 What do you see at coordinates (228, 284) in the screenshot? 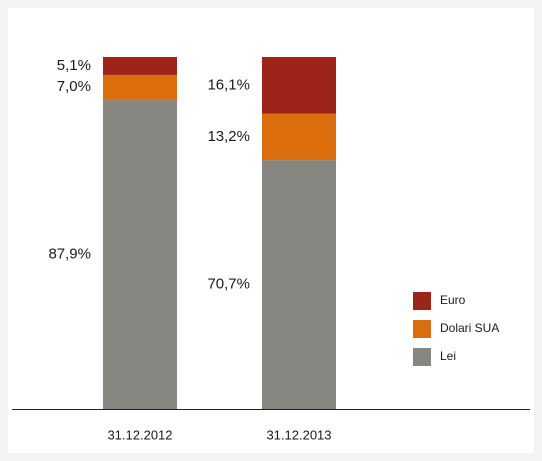
I see `value-label: 70,7%` at bounding box center [228, 284].